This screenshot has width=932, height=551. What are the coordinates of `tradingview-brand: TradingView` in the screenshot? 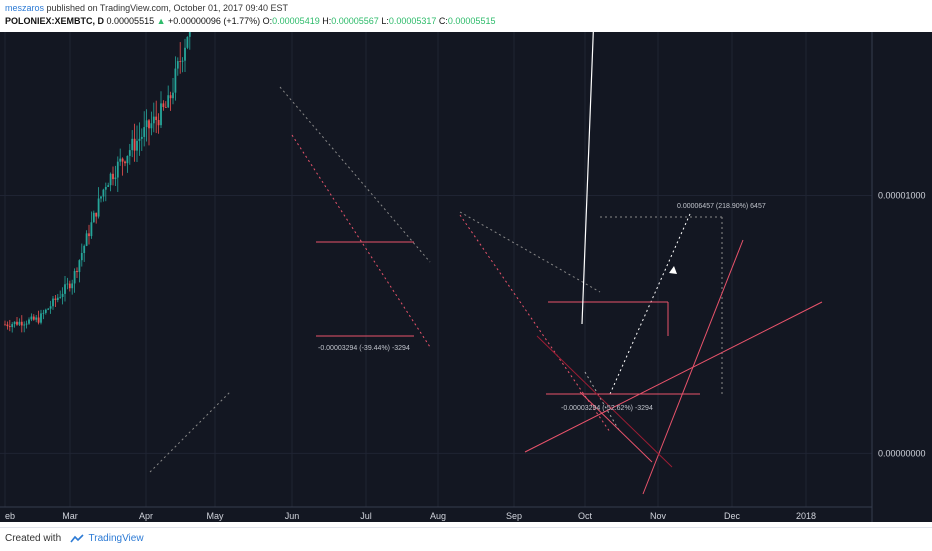 It's located at (116, 538).